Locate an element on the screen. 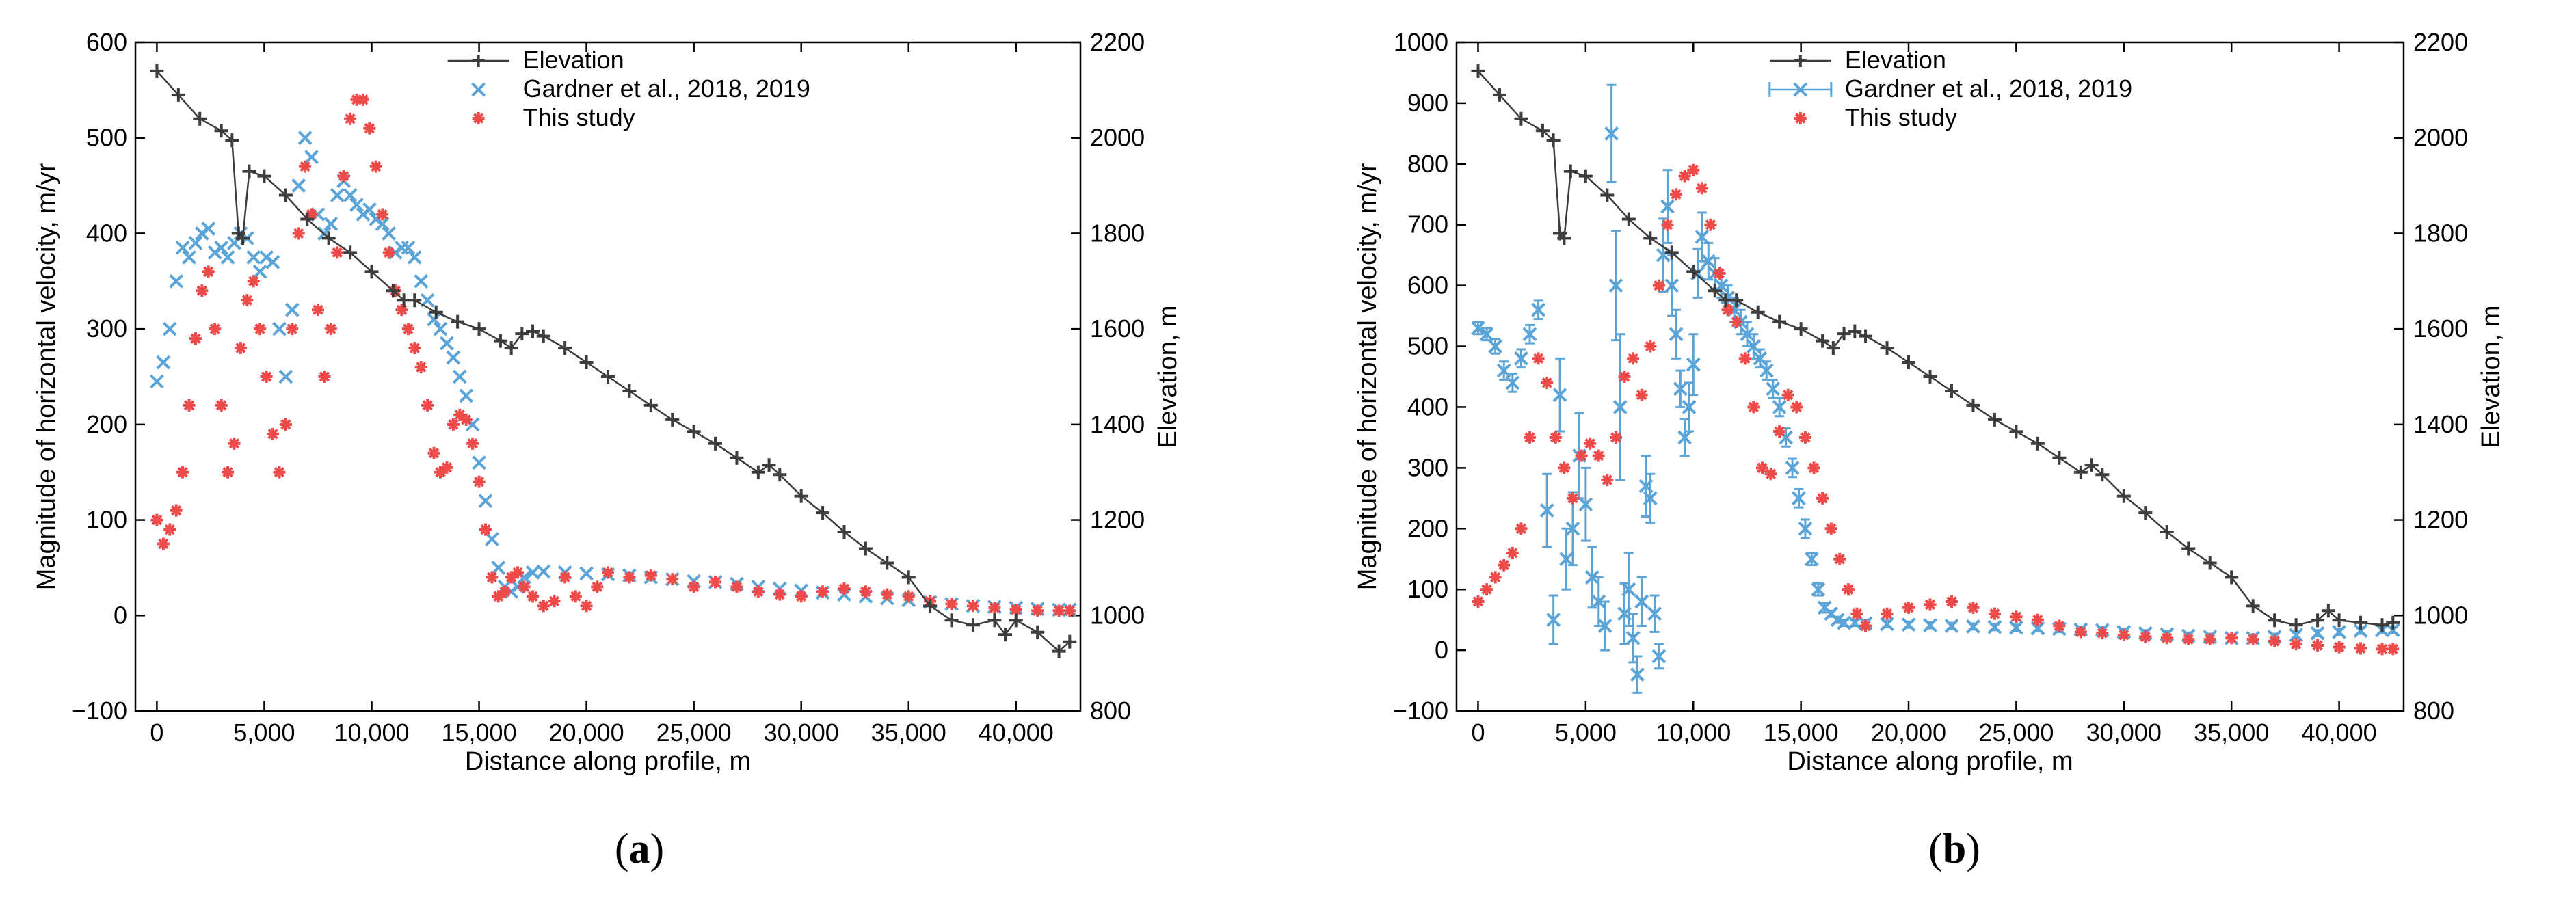 This screenshot has width=2576, height=899. legend-label: This study is located at coordinates (1901, 117).